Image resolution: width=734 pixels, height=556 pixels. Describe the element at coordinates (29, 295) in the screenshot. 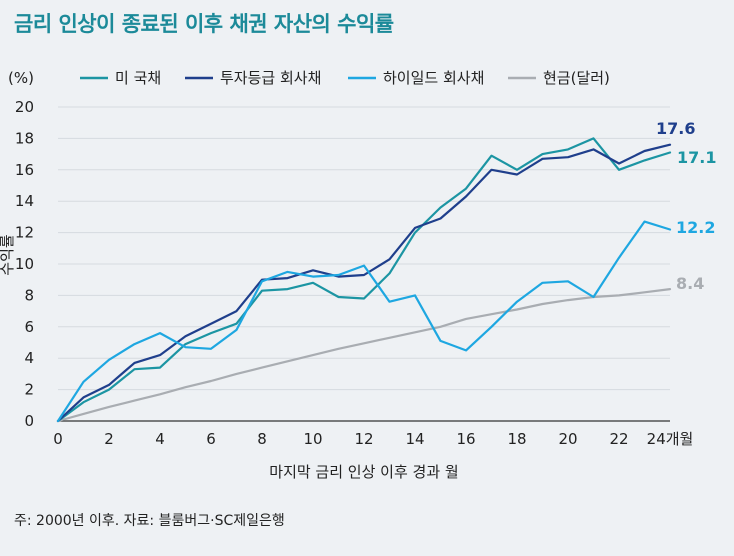

I see `y-tick-label: 8` at that location.